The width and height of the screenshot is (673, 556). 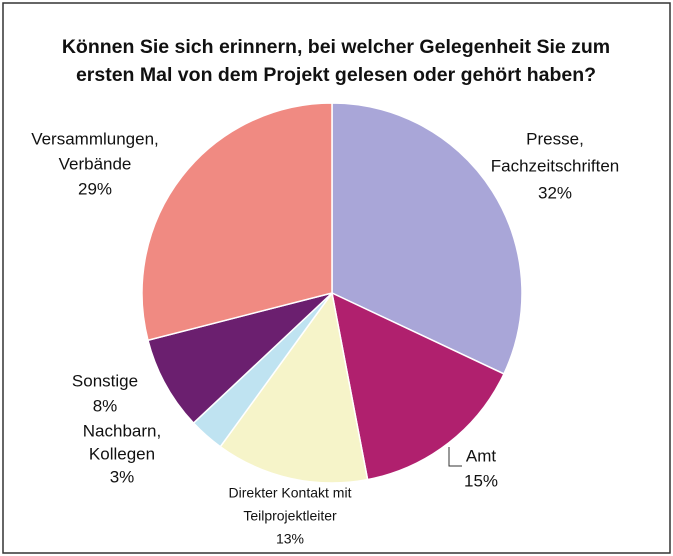 What do you see at coordinates (105, 380) in the screenshot?
I see `slice-label: Sonstige` at bounding box center [105, 380].